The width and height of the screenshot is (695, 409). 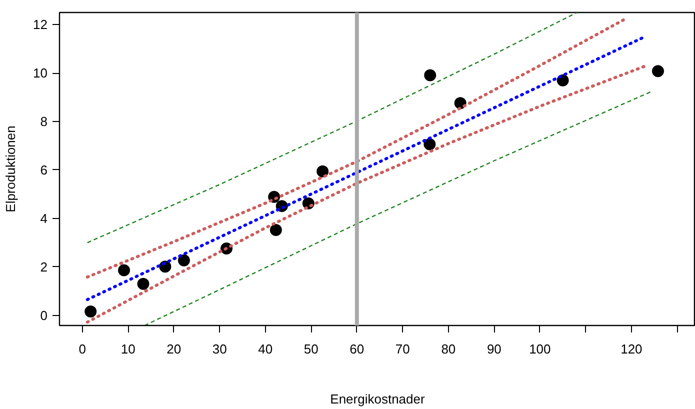 What do you see at coordinates (44, 170) in the screenshot?
I see `y-tick-label: 6` at bounding box center [44, 170].